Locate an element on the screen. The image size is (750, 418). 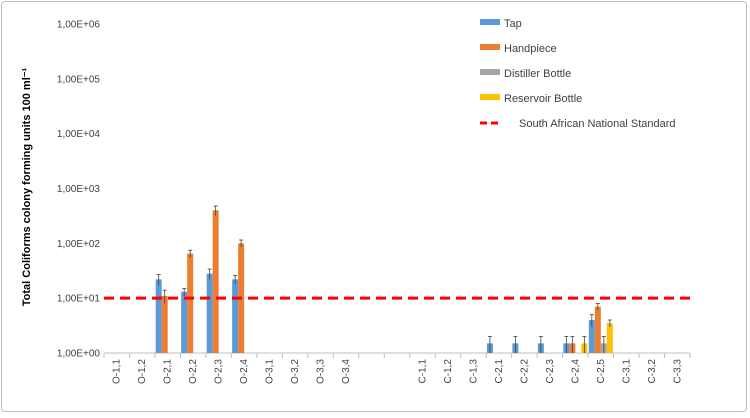
x-tick-label: C-2,1 is located at coordinates (499, 371).